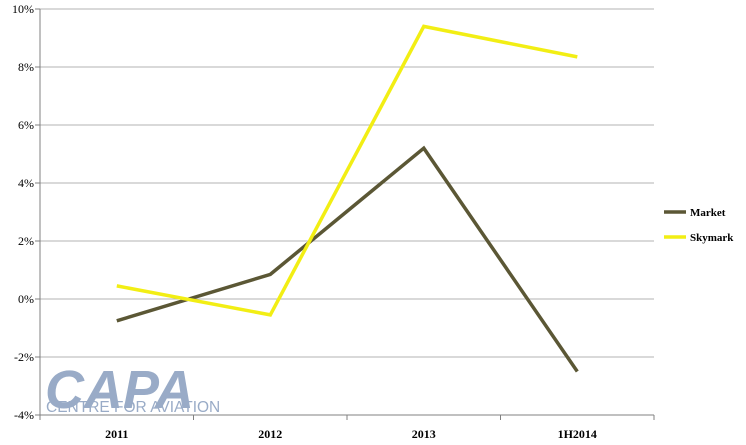 The height and width of the screenshot is (445, 746). What do you see at coordinates (133, 407) in the screenshot?
I see `watermark-logo-subtext: CENTRE FOR AVIATION` at bounding box center [133, 407].